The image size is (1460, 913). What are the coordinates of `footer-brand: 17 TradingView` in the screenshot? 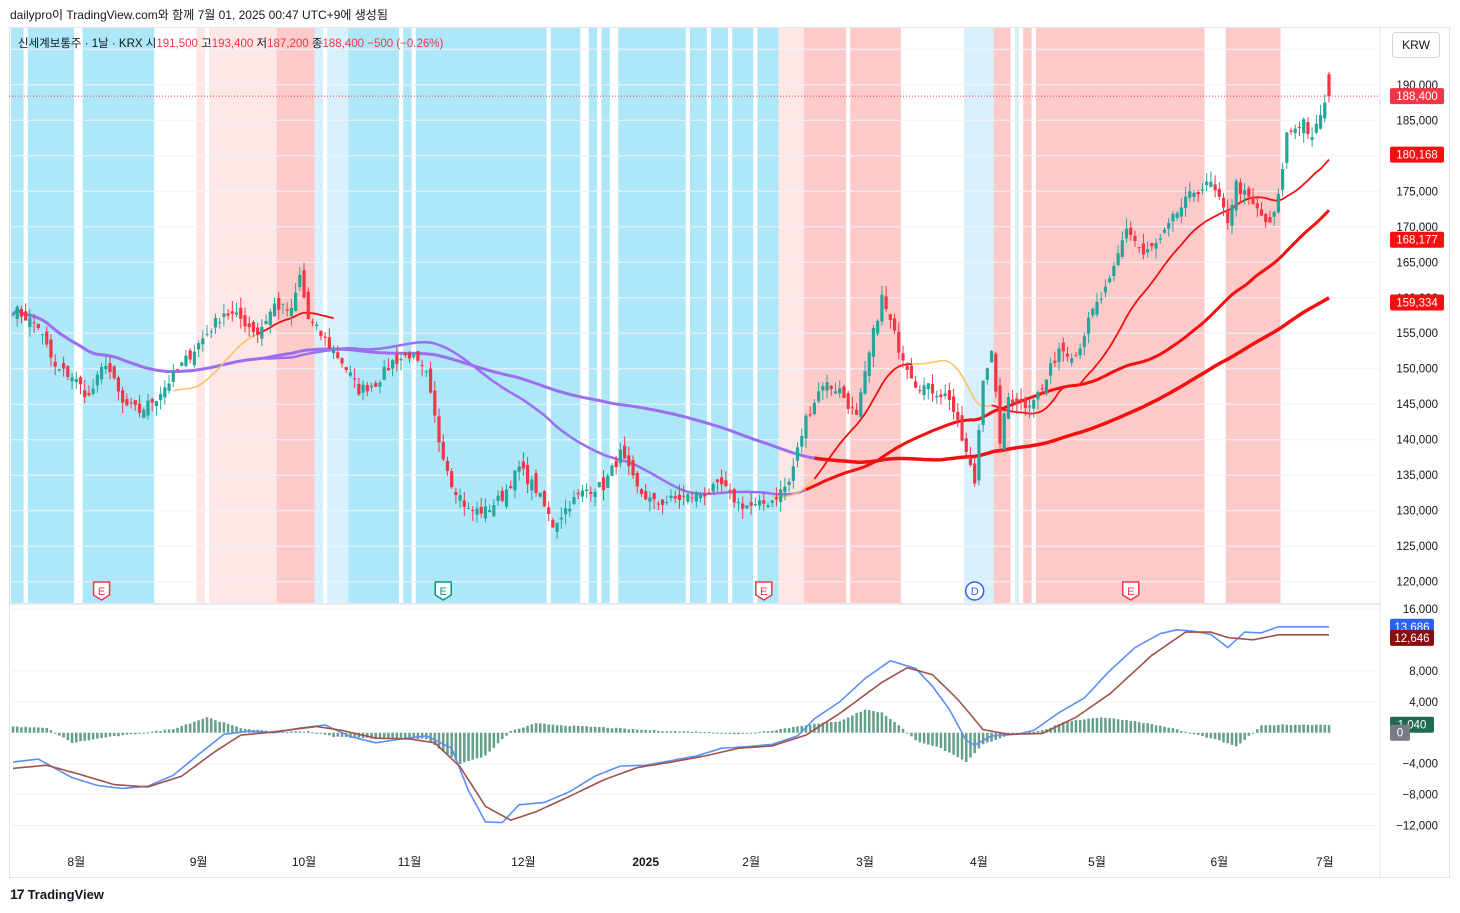 It's located at (57, 894).